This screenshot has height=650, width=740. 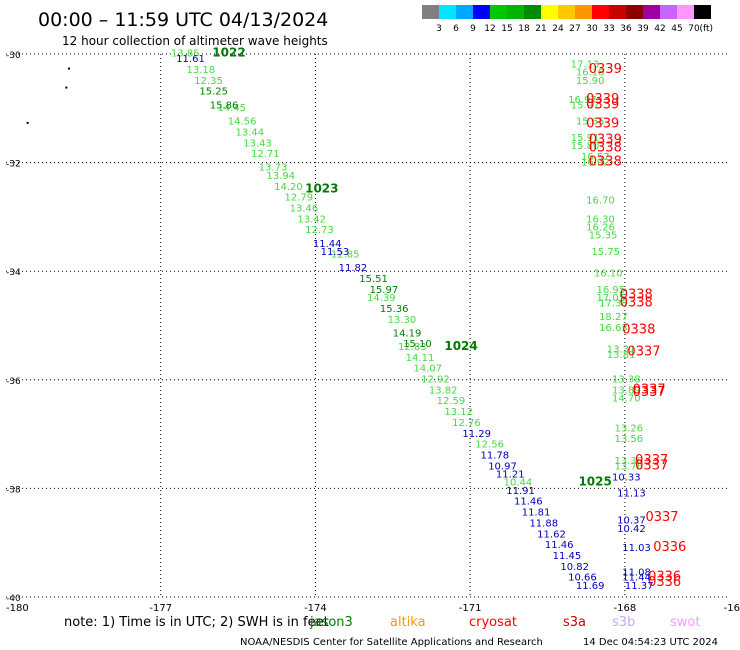 I want to click on wave-height-value: 12.56, so click(x=489, y=445).